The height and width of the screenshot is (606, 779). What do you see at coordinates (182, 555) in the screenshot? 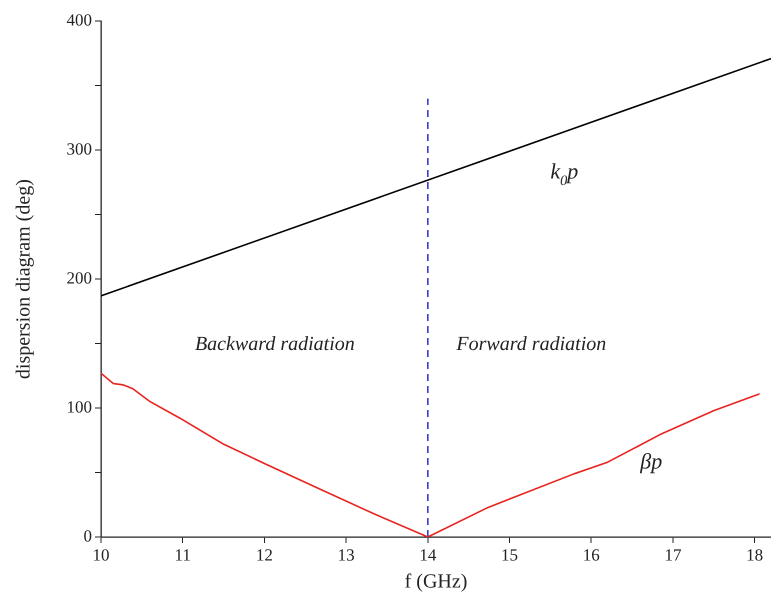
I see `x-tick-label: 11` at bounding box center [182, 555].